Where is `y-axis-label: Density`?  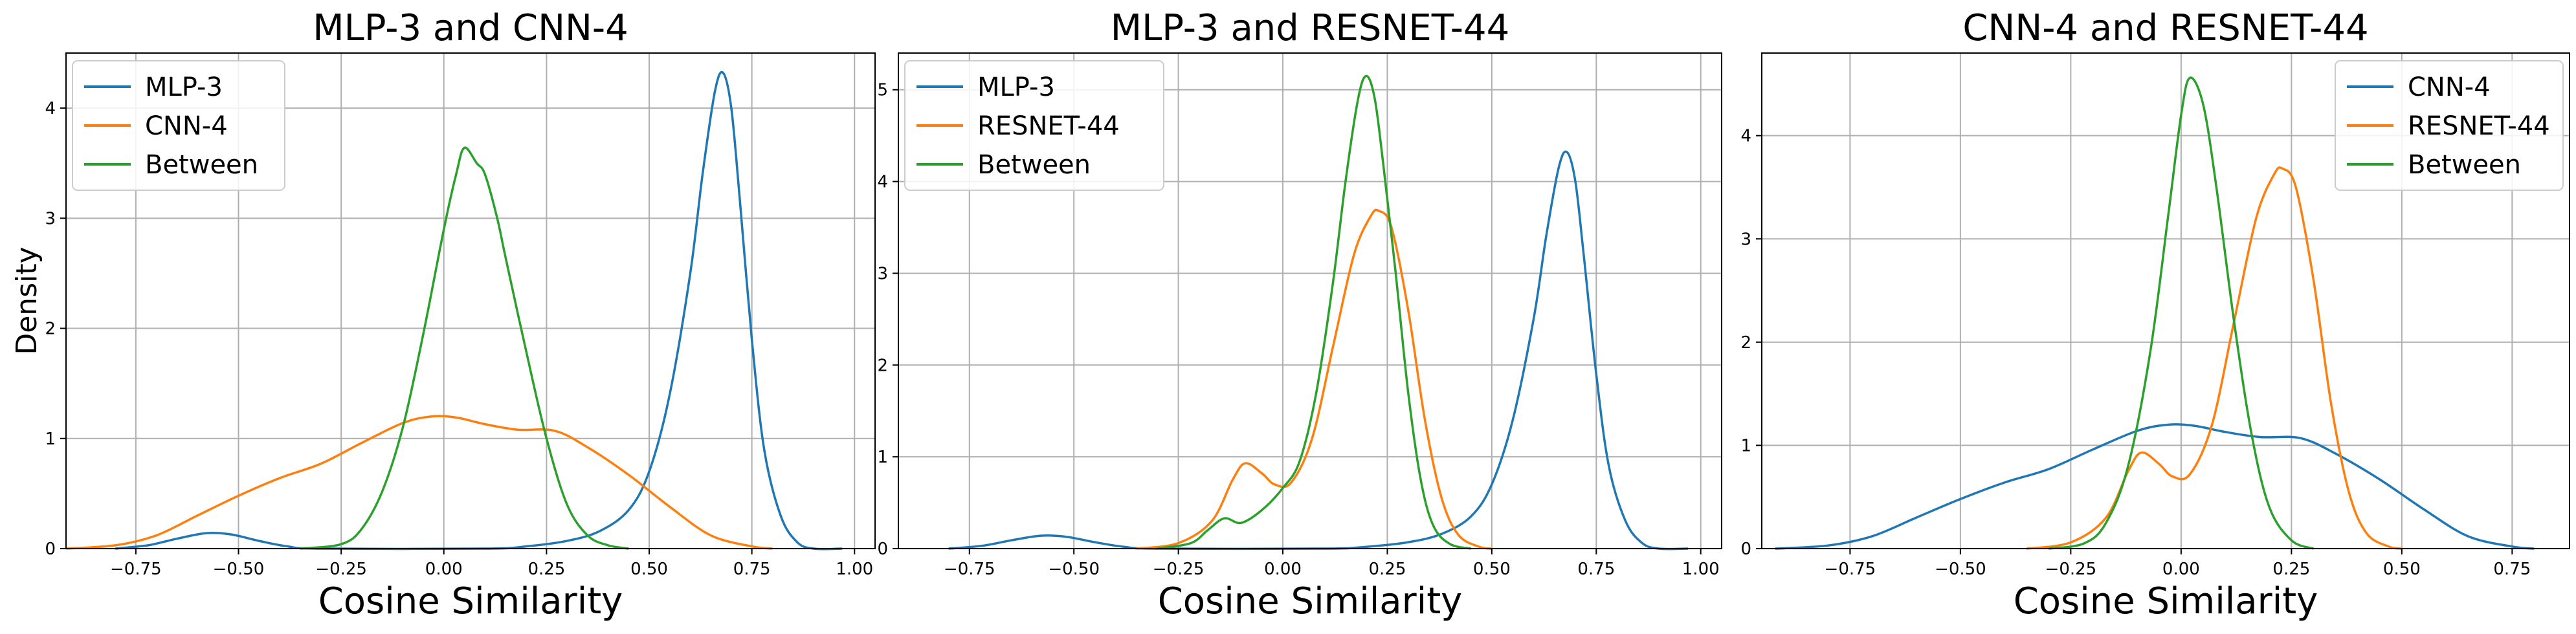 y-axis-label: Density is located at coordinates (26, 300).